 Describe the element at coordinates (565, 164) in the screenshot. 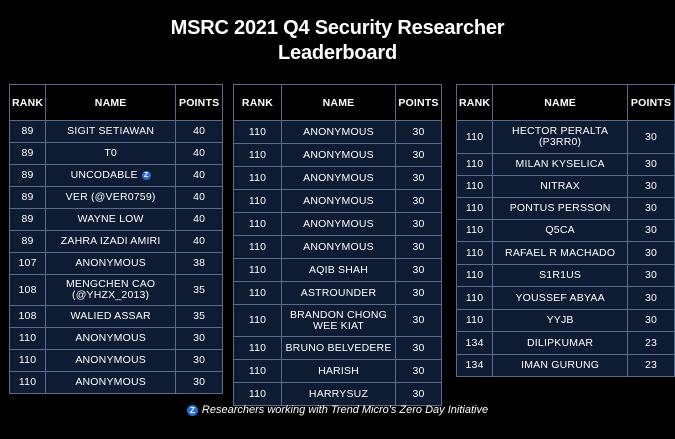

I see `table-row: 110 MILAN KYSELICA 30` at that location.